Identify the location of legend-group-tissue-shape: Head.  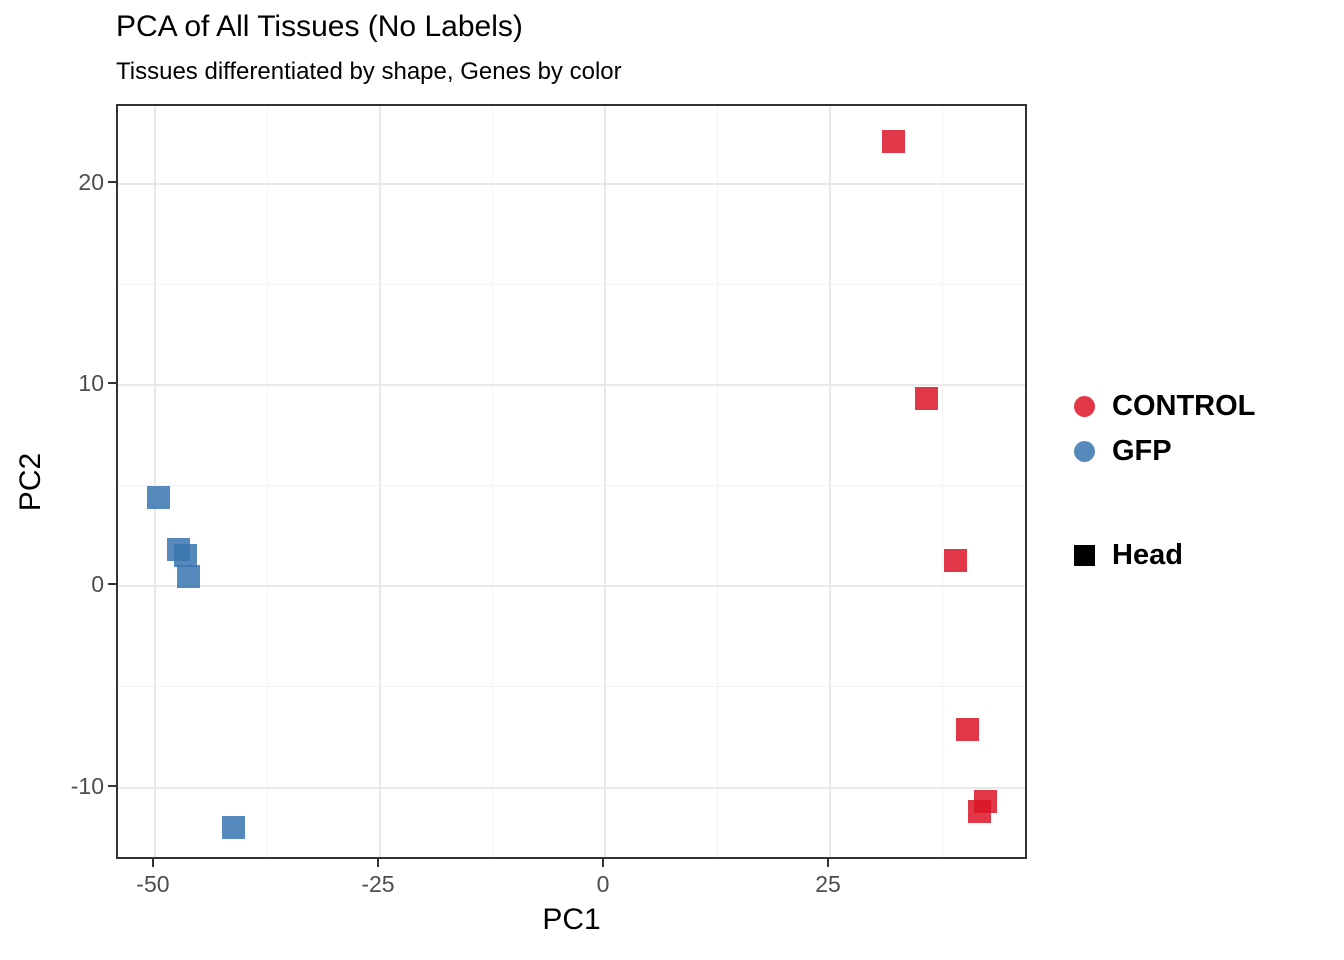
(1164, 555).